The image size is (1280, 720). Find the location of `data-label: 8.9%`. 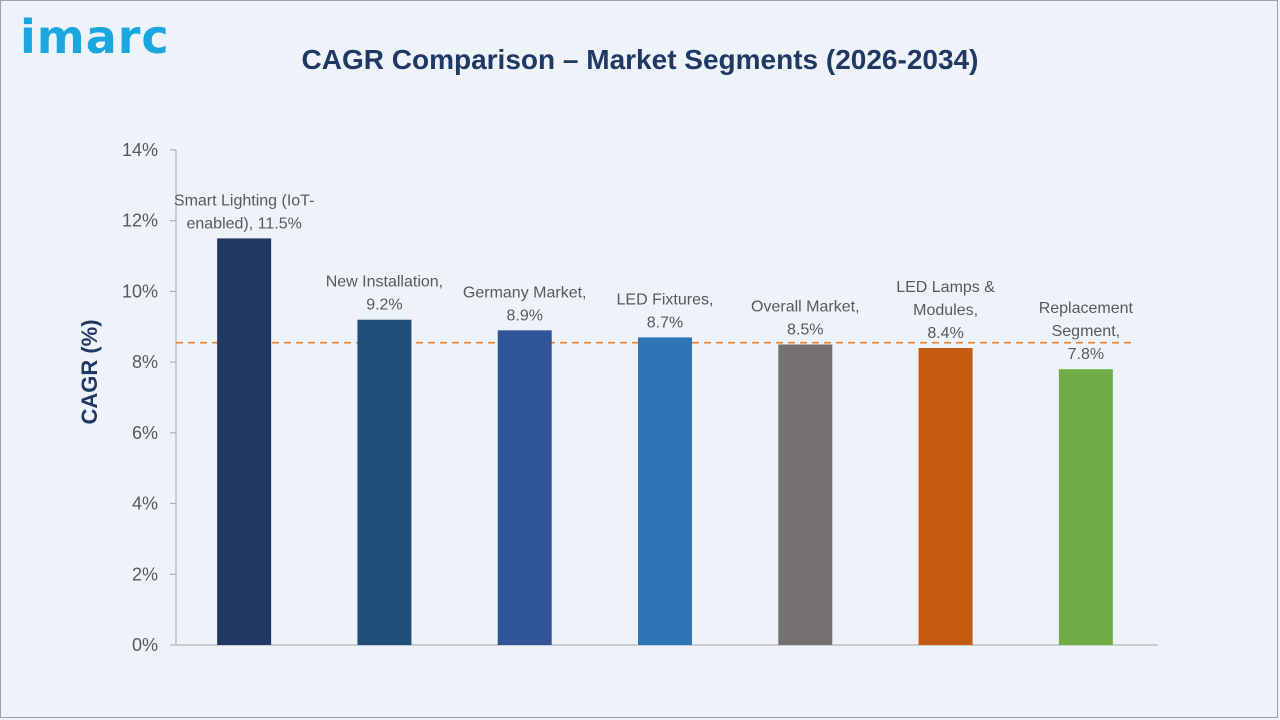

data-label: 8.9% is located at coordinates (524, 315).